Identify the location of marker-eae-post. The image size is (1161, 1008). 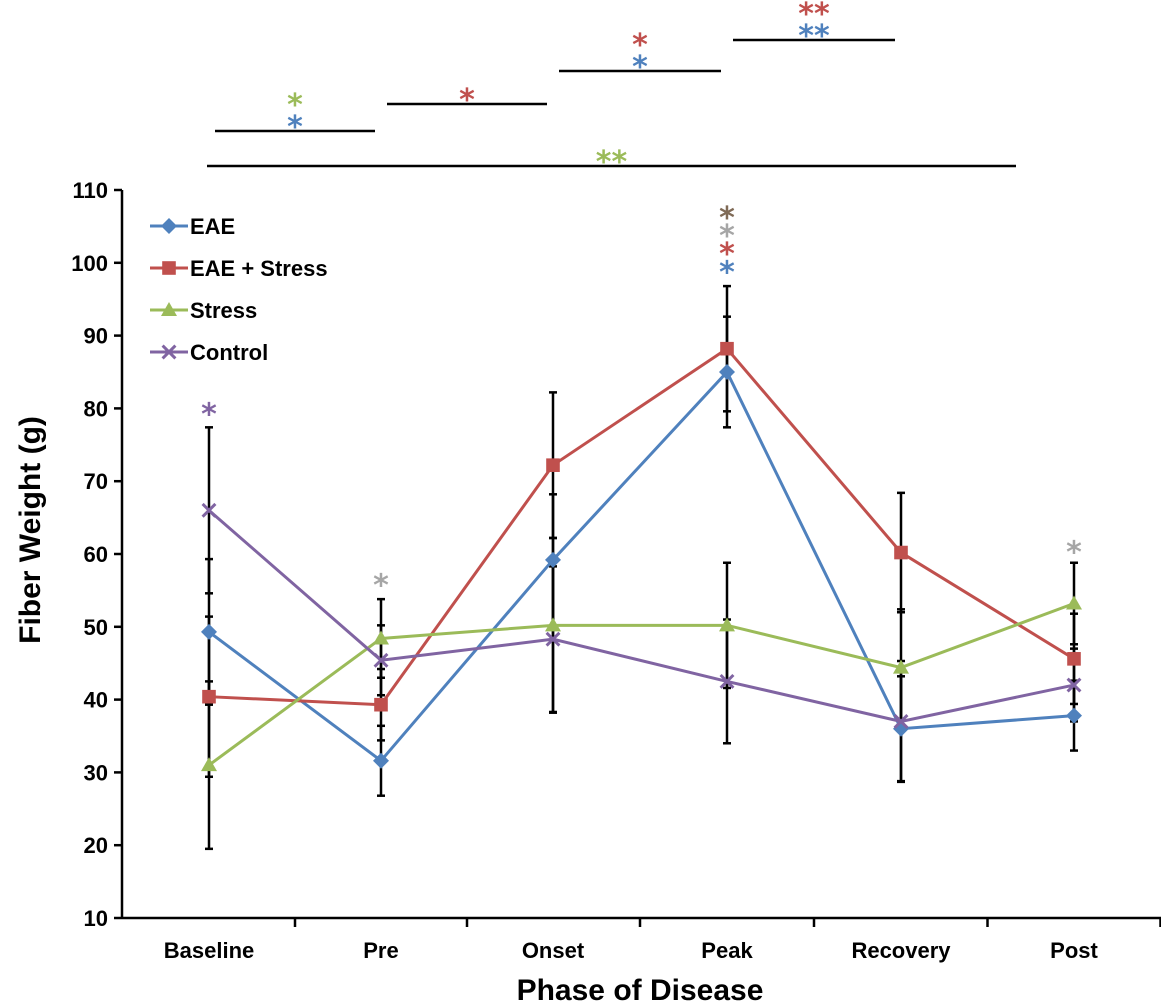
(1074, 715).